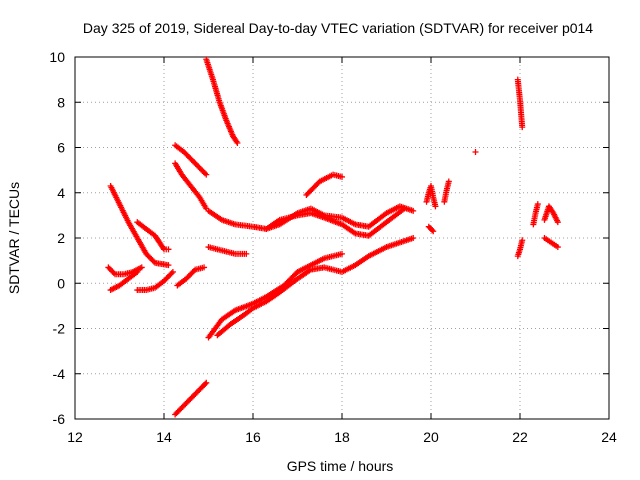 This screenshot has width=640, height=480. I want to click on series-arc-h1, so click(520, 103).